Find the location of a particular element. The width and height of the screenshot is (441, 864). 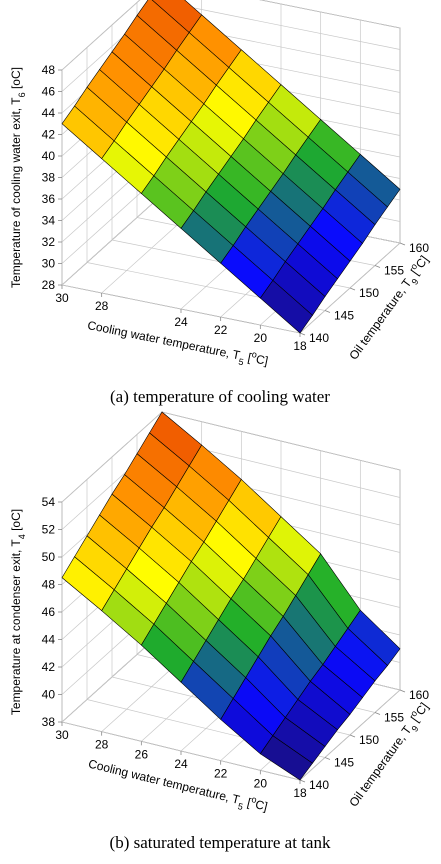

label-part: 4 is located at coordinates (22, 536).